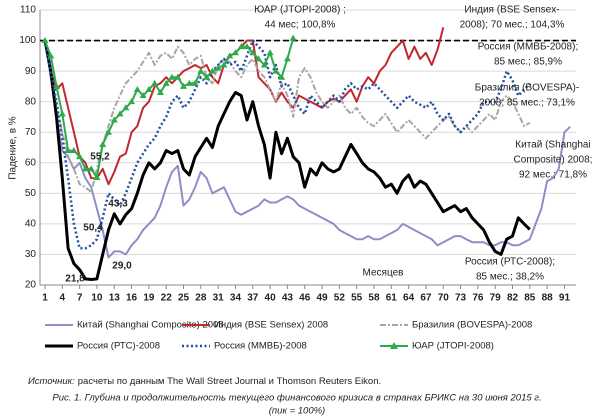 Image resolution: width=595 pixels, height=420 pixels. What do you see at coordinates (444, 298) in the screenshot?
I see `x-tick-label: 70` at bounding box center [444, 298].